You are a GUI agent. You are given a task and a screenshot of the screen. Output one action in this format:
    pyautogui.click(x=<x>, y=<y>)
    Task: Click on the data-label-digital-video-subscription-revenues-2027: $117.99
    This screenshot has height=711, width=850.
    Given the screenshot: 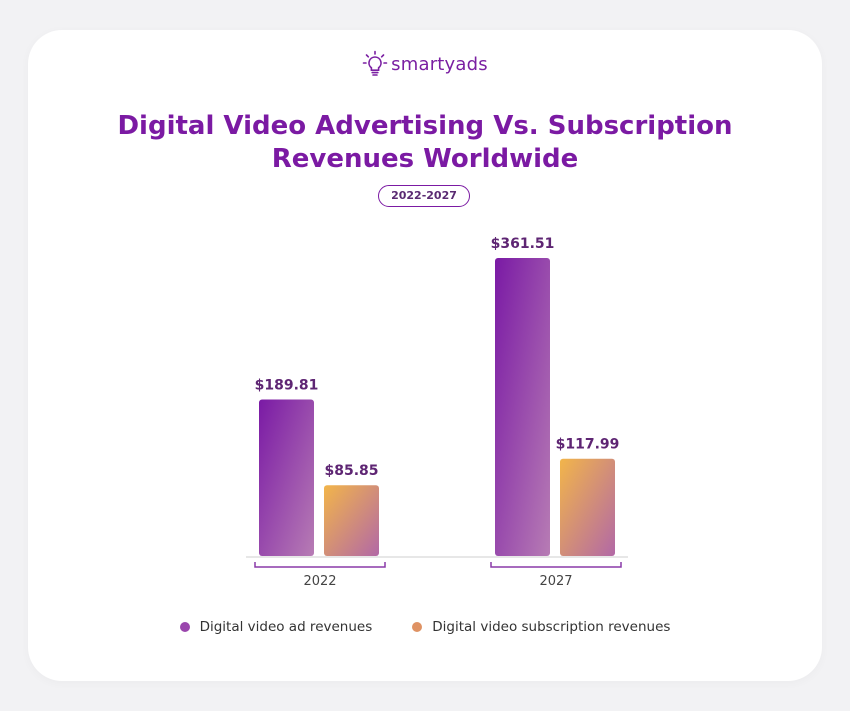 What is the action you would take?
    pyautogui.click(x=588, y=445)
    